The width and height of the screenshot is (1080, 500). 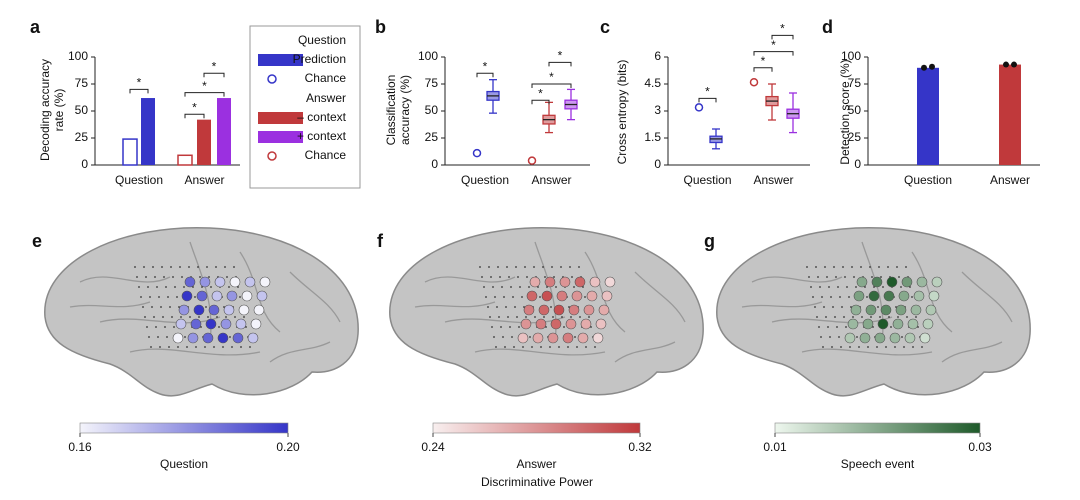 I want to click on x-tick-label: Question, so click(x=139, y=180).